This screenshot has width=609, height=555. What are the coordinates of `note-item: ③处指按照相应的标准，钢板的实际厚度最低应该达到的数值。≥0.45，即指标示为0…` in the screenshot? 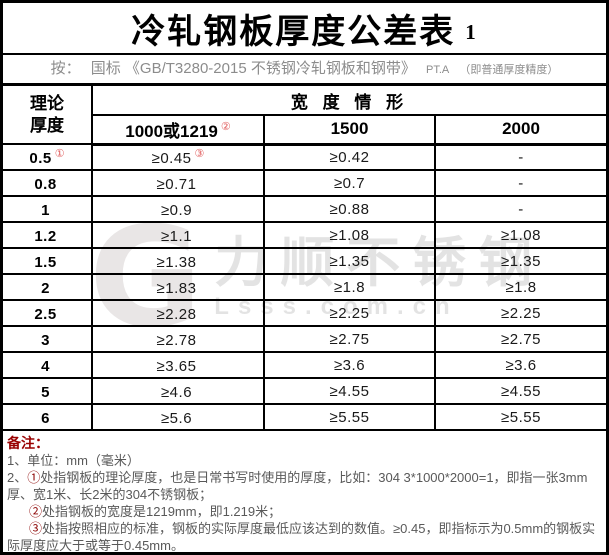 It's located at (301, 537).